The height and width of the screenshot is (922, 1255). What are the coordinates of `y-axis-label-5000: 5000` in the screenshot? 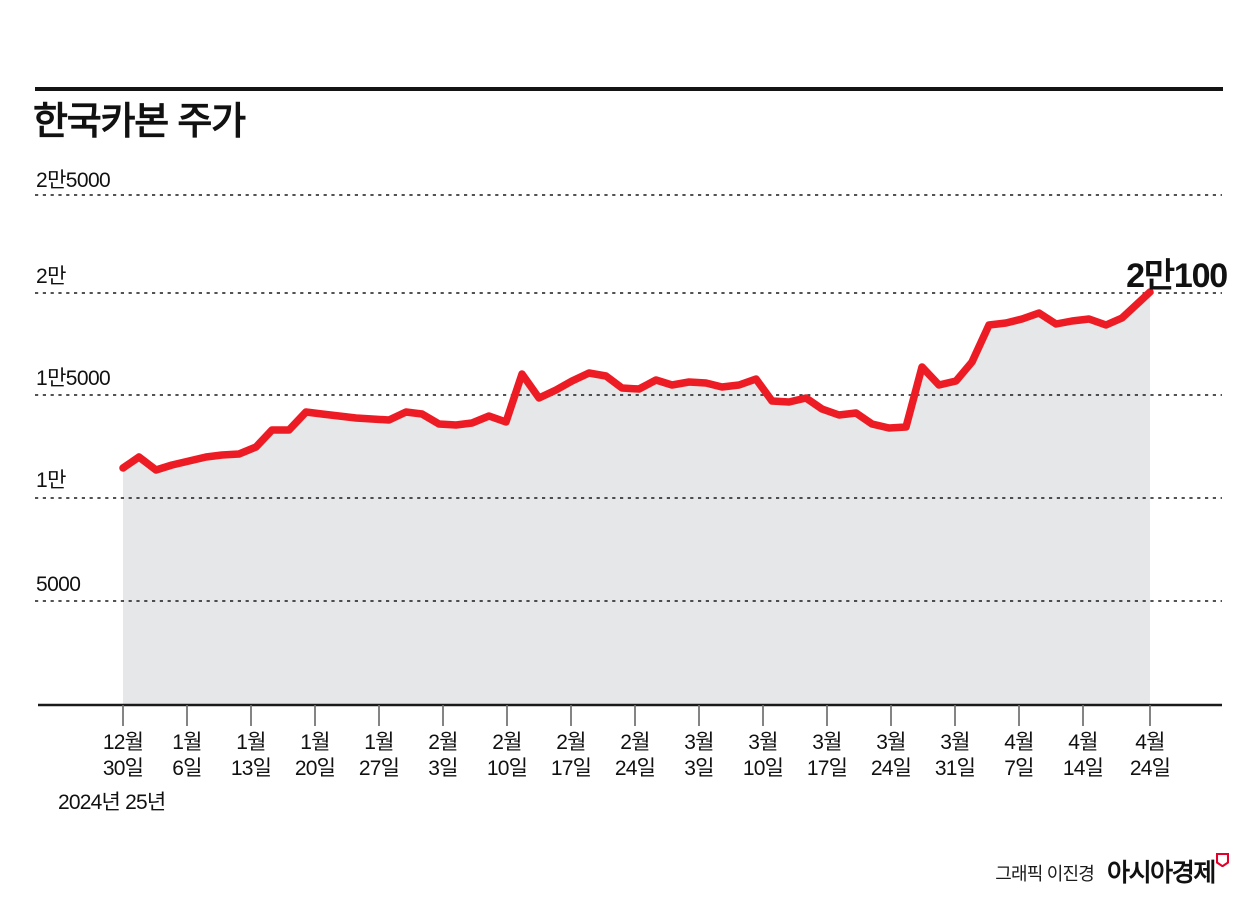 It's located at (58, 584).